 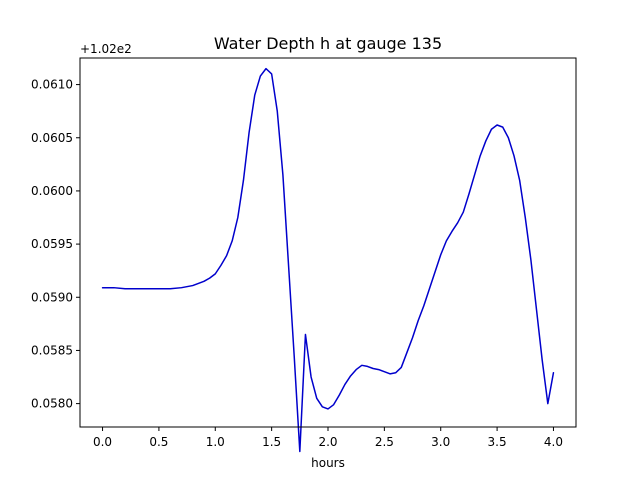 What do you see at coordinates (52, 404) in the screenshot?
I see `y-tick-label: 0.0580` at bounding box center [52, 404].